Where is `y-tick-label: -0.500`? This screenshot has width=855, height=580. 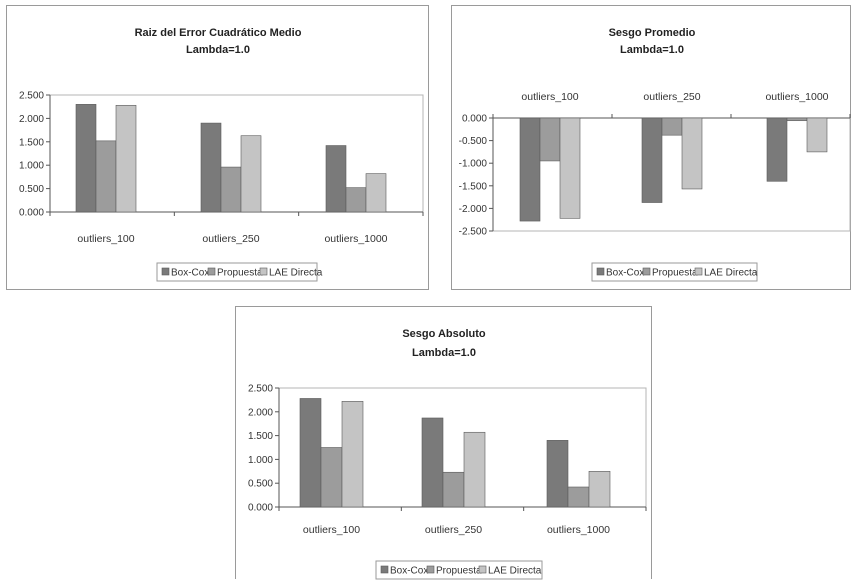
y-tick-label: -0.500 is located at coordinates (473, 141).